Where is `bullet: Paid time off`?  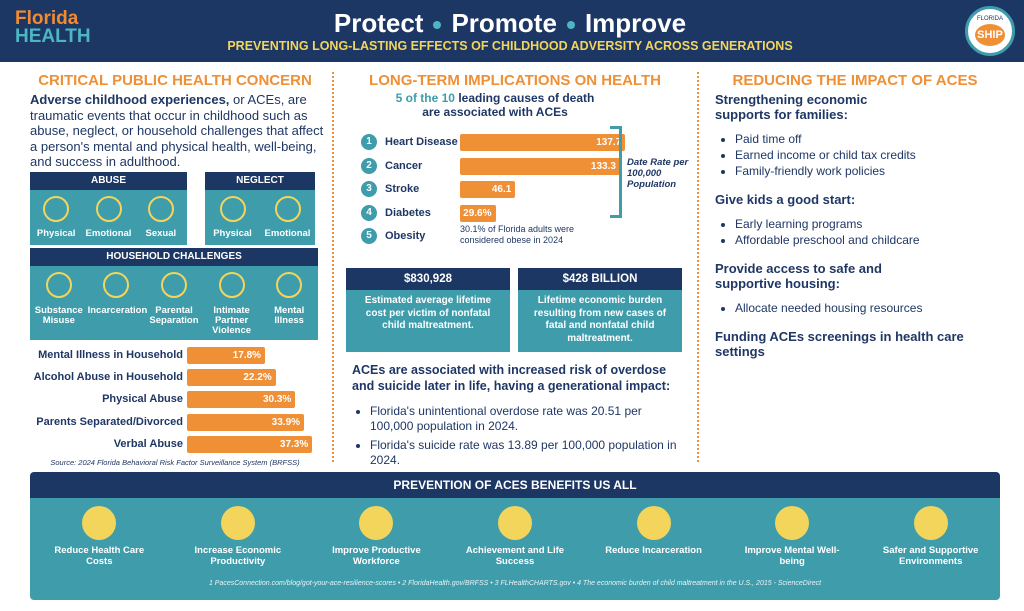 bullet: Paid time off is located at coordinates (865, 139).